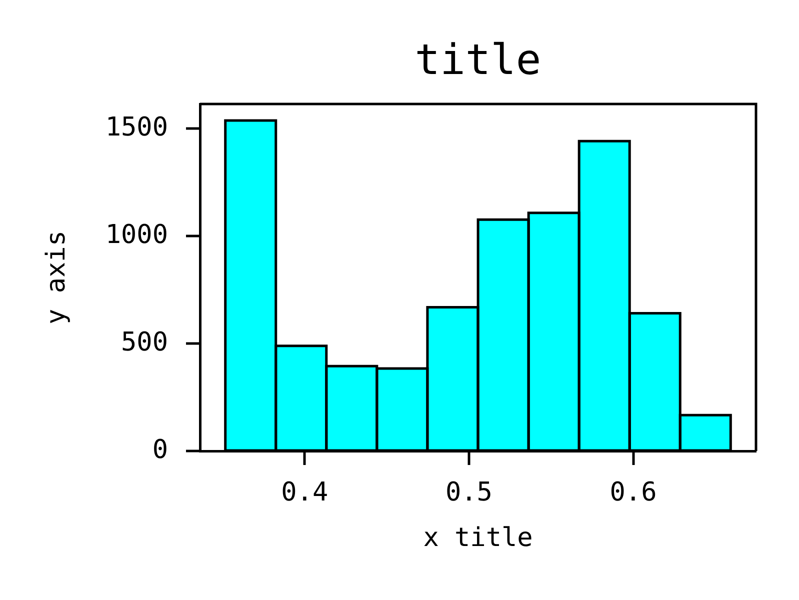 The width and height of the screenshot is (799, 600). I want to click on y-tick-label: 1500, so click(136, 127).